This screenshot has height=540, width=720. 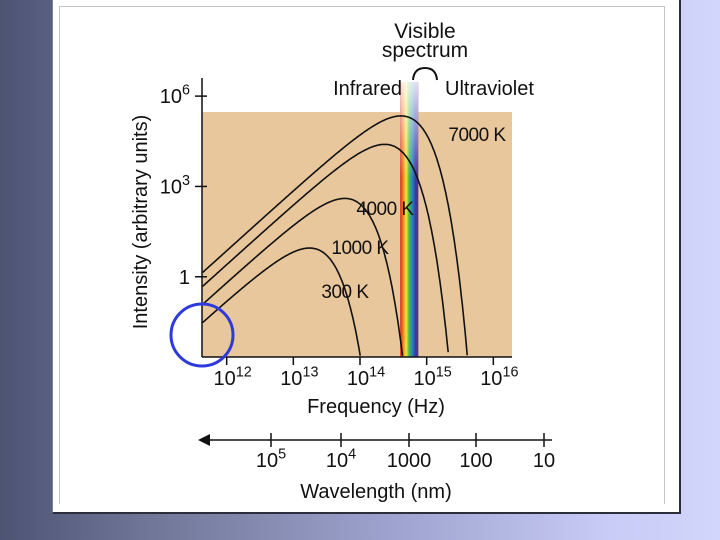 I want to click on wavelength-tick-label: 1000, so click(x=409, y=461).